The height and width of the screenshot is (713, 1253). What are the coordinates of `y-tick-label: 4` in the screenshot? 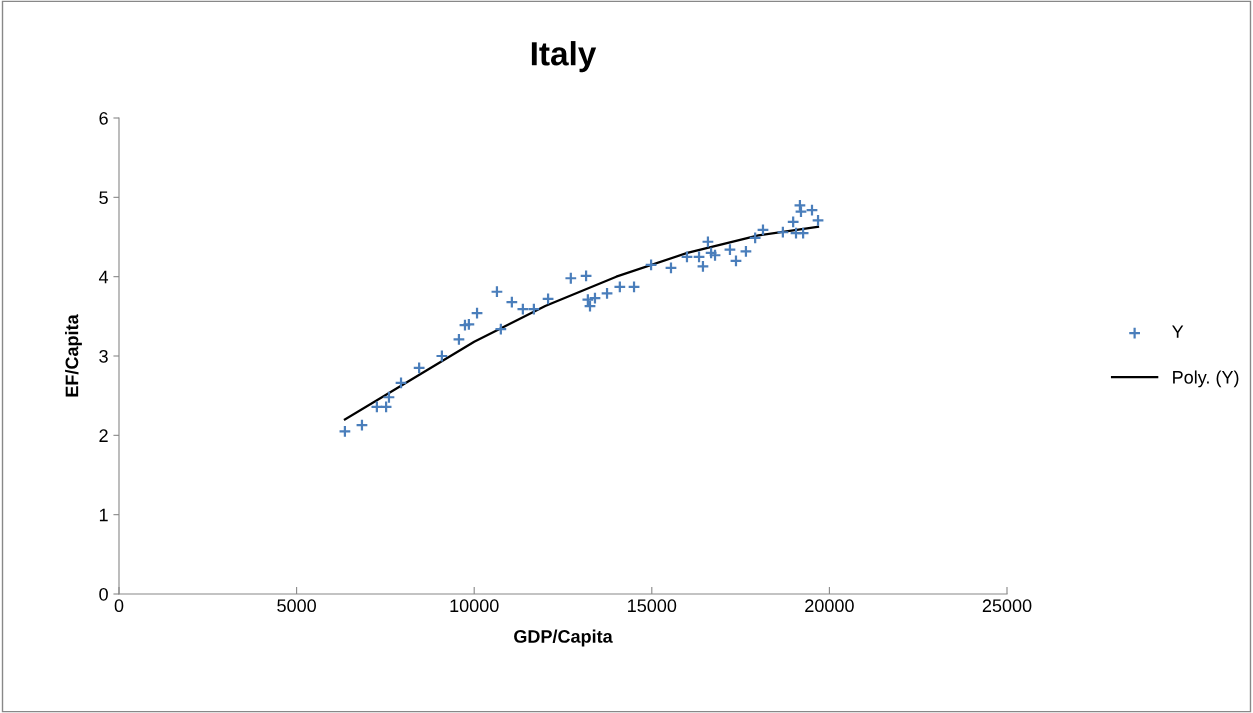 It's located at (103, 277).